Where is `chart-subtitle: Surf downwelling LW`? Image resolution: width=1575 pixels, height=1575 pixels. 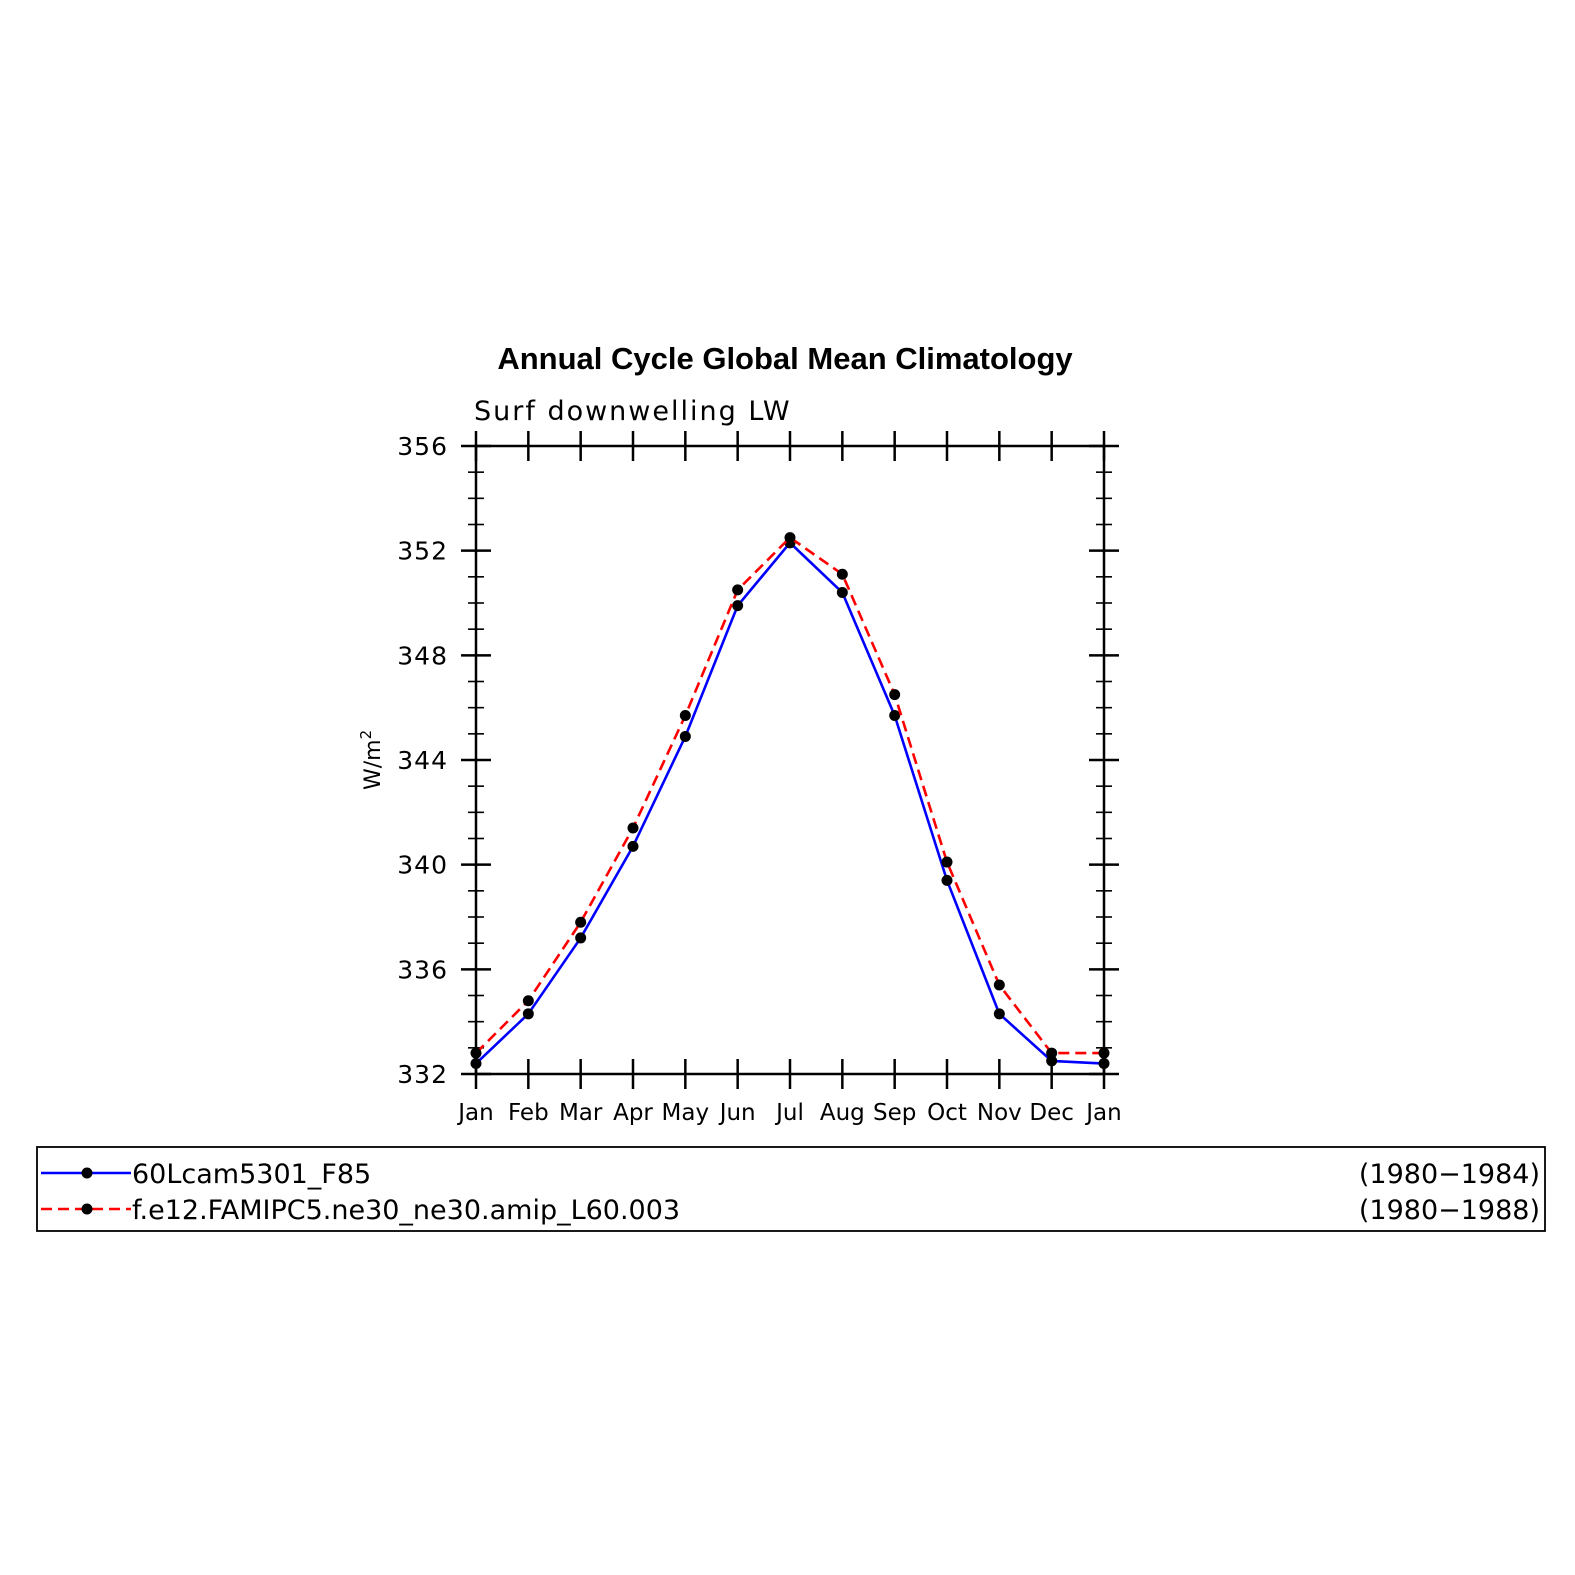
chart-subtitle: Surf downwelling LW is located at coordinates (633, 411).